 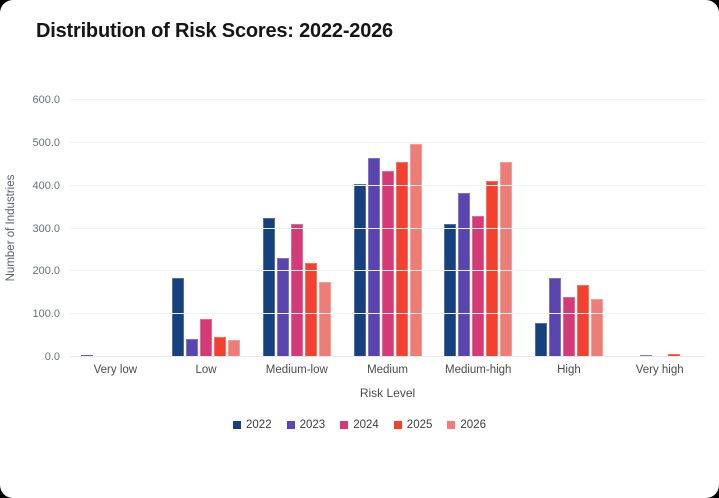 I want to click on x-tick-high: High, so click(x=569, y=370).